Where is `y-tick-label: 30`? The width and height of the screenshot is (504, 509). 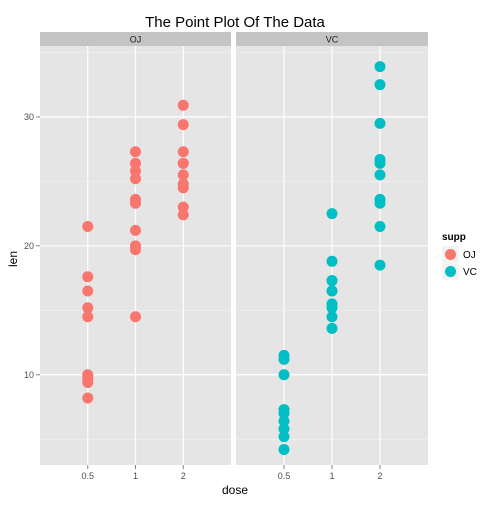
y-tick-label: 30 is located at coordinates (29, 117).